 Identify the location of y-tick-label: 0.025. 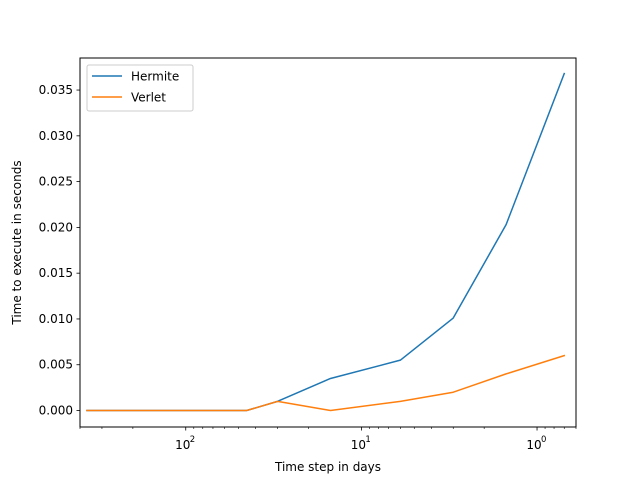
(56, 182).